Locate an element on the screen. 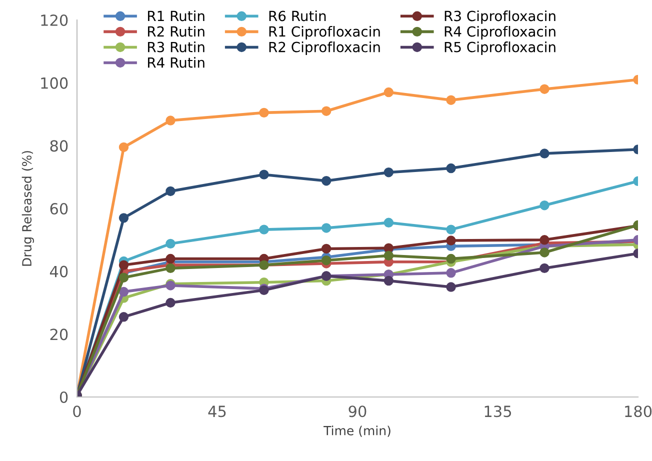 The width and height of the screenshot is (652, 461). legend-label: R3 Rutin is located at coordinates (176, 47).